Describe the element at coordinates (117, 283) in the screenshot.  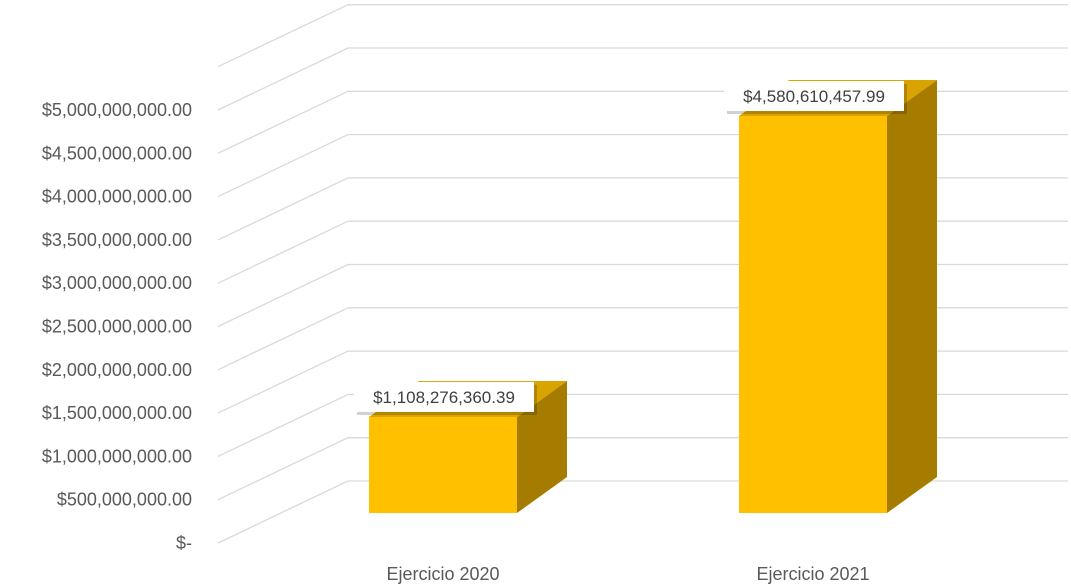
I see `y-tick-label: $3,000,000,000.00` at that location.